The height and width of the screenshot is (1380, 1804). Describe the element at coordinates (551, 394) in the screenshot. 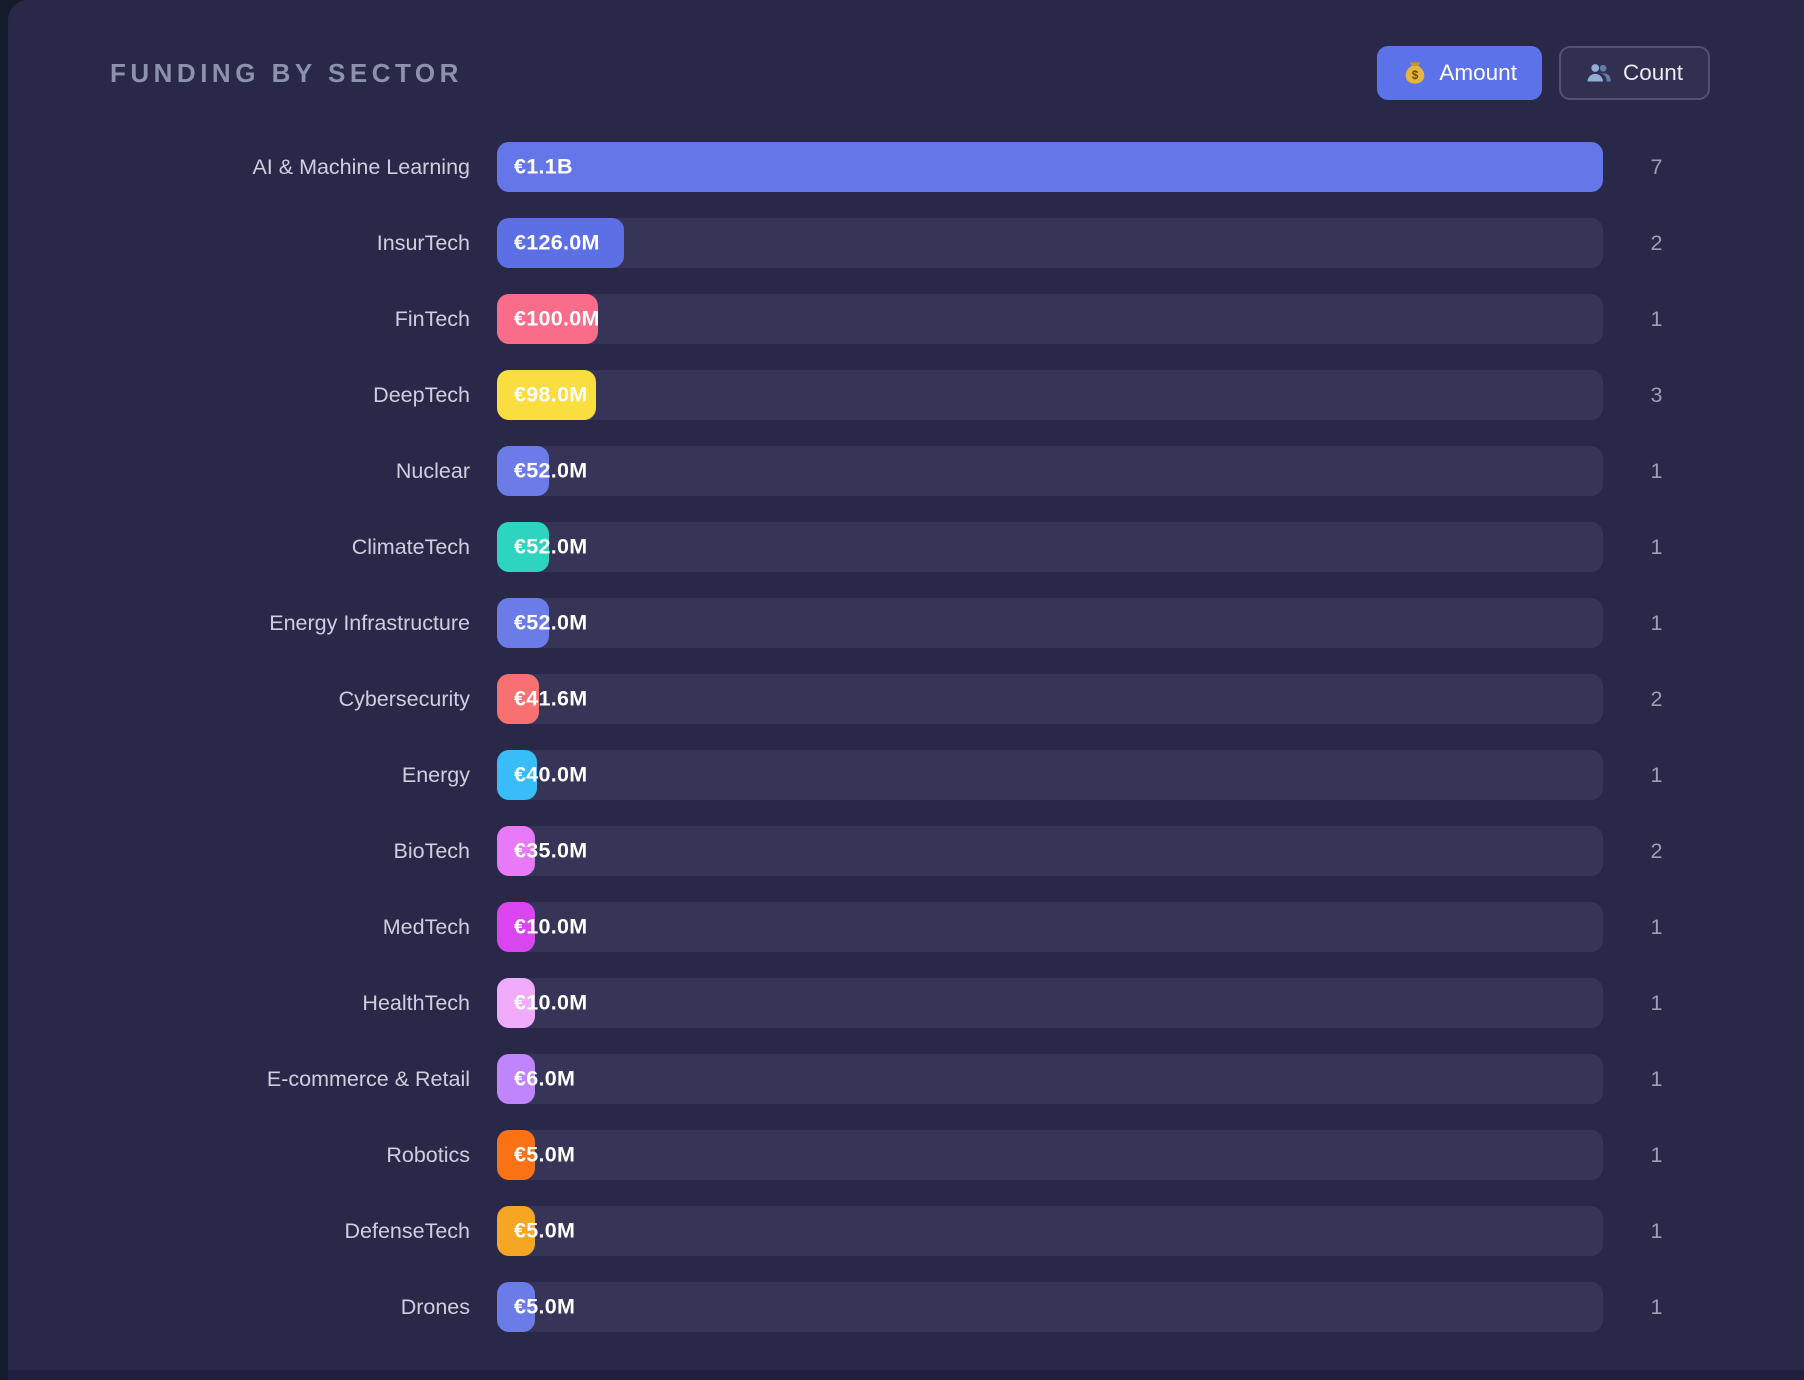

I see `funding-value: €98.0M` at that location.